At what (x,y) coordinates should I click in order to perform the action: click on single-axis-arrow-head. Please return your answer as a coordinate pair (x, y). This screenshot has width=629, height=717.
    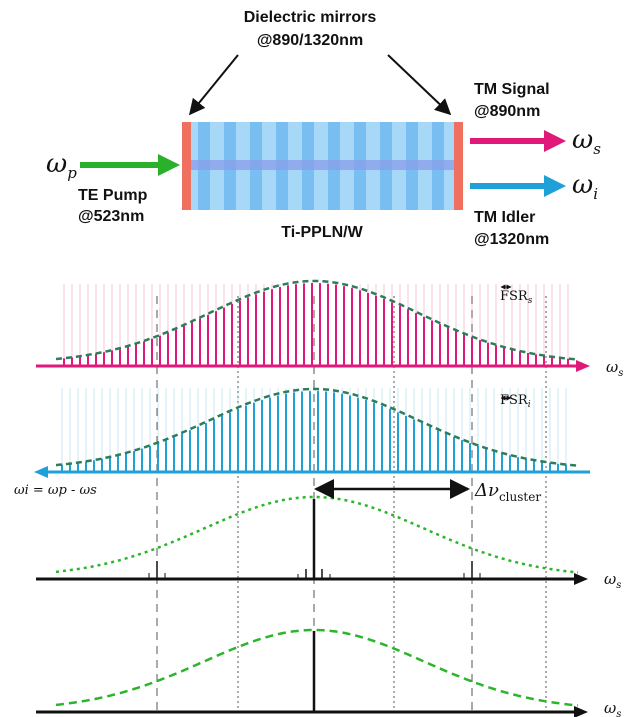
    Looking at the image, I should click on (581, 711).